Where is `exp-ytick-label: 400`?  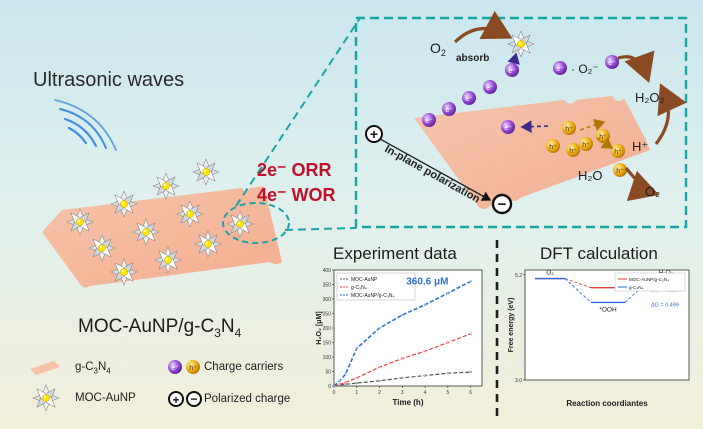 exp-ytick-label: 400 is located at coordinates (327, 271).